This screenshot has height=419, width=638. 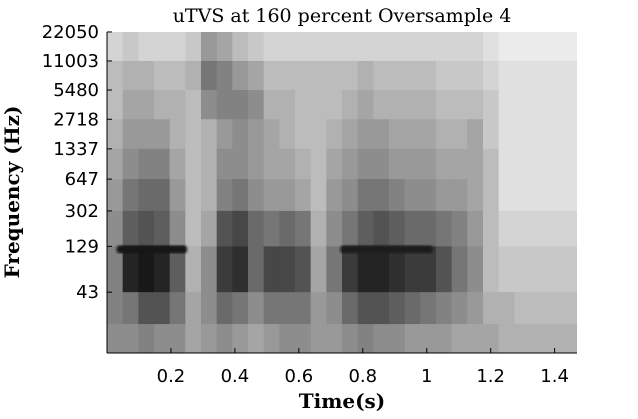 What do you see at coordinates (554, 376) in the screenshot?
I see `x-tick-label: 1.4` at bounding box center [554, 376].